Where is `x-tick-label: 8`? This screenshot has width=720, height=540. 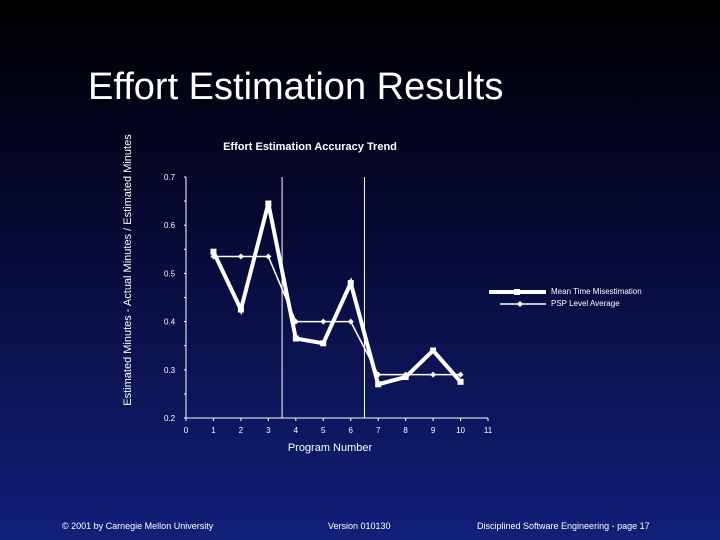
x-tick-label: 8 is located at coordinates (405, 430).